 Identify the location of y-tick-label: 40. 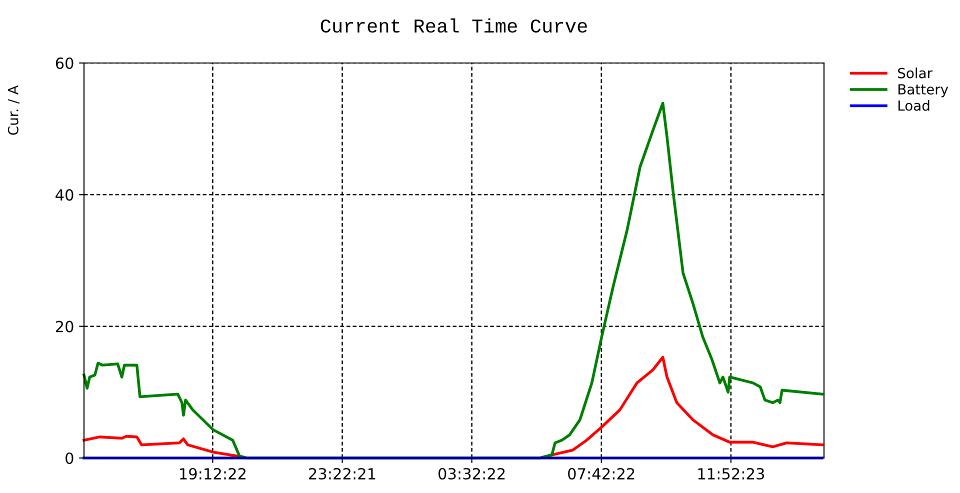
(65, 195).